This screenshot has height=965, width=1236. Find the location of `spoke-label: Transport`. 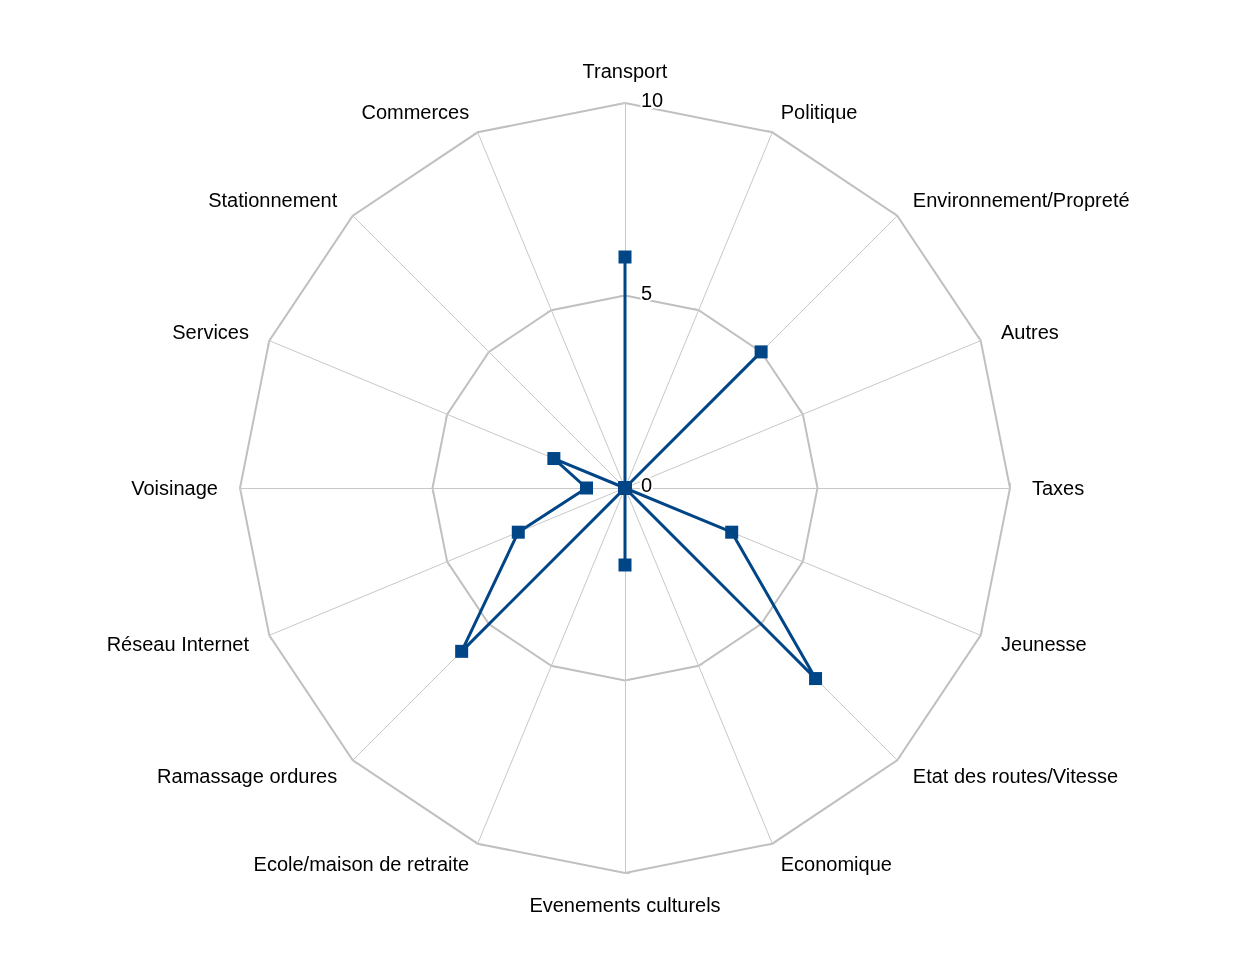

spoke-label: Transport is located at coordinates (625, 71).